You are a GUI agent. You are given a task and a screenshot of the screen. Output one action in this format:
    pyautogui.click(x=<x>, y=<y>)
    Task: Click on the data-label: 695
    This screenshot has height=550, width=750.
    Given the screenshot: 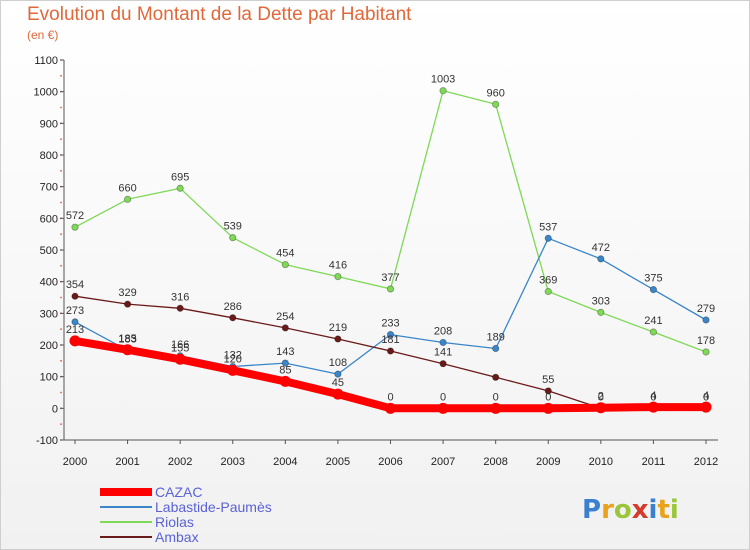 What is the action you would take?
    pyautogui.click(x=180, y=177)
    